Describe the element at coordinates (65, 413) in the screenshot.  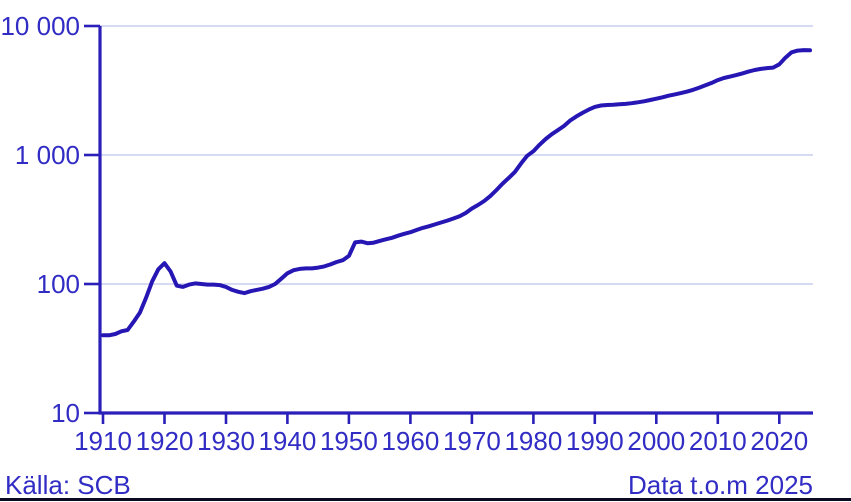
I see `y-tick-label: 10` at that location.